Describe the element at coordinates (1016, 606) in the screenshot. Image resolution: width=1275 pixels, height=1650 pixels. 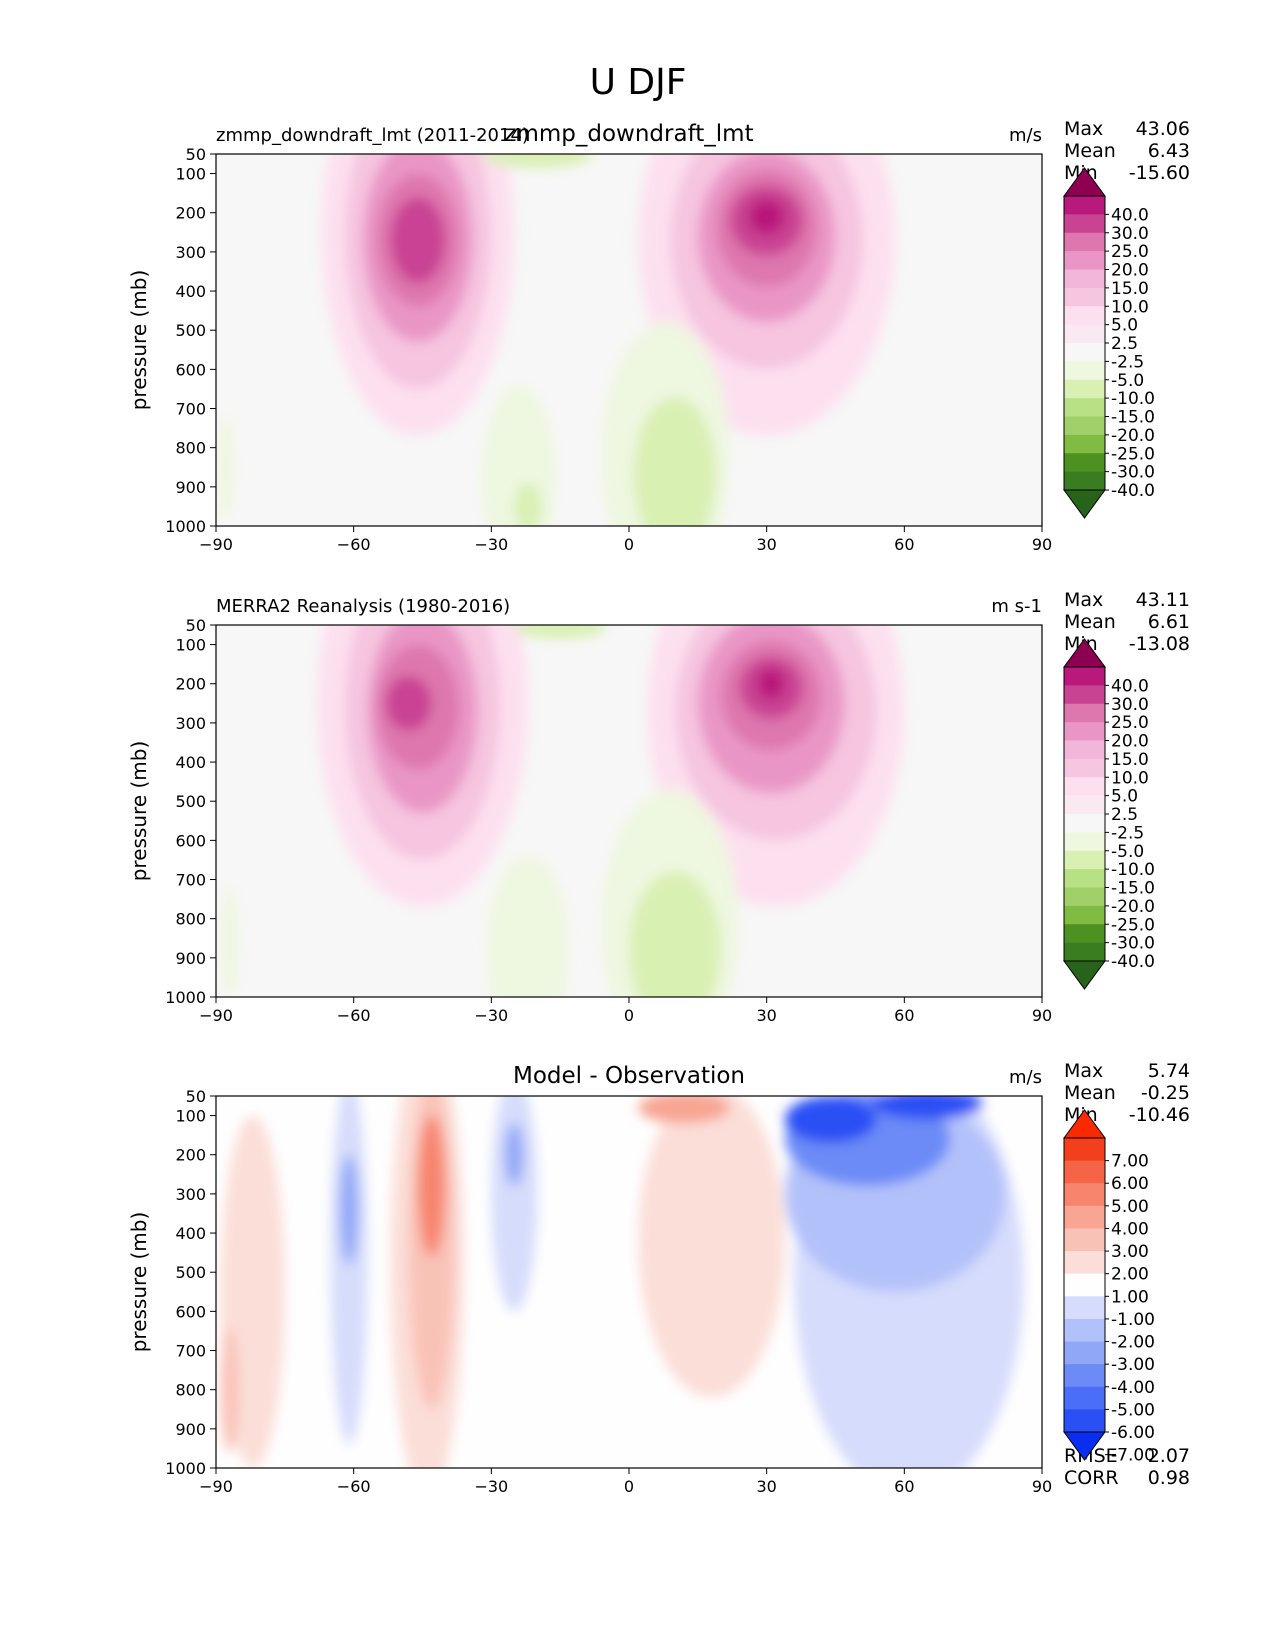
I see `panel-units: m s-1` at that location.